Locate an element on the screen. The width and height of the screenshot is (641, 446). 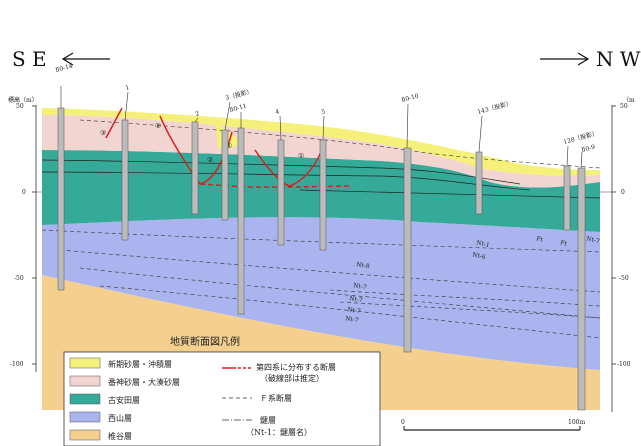
legend-label-nishiyama: 西山層 is located at coordinates (120, 418).